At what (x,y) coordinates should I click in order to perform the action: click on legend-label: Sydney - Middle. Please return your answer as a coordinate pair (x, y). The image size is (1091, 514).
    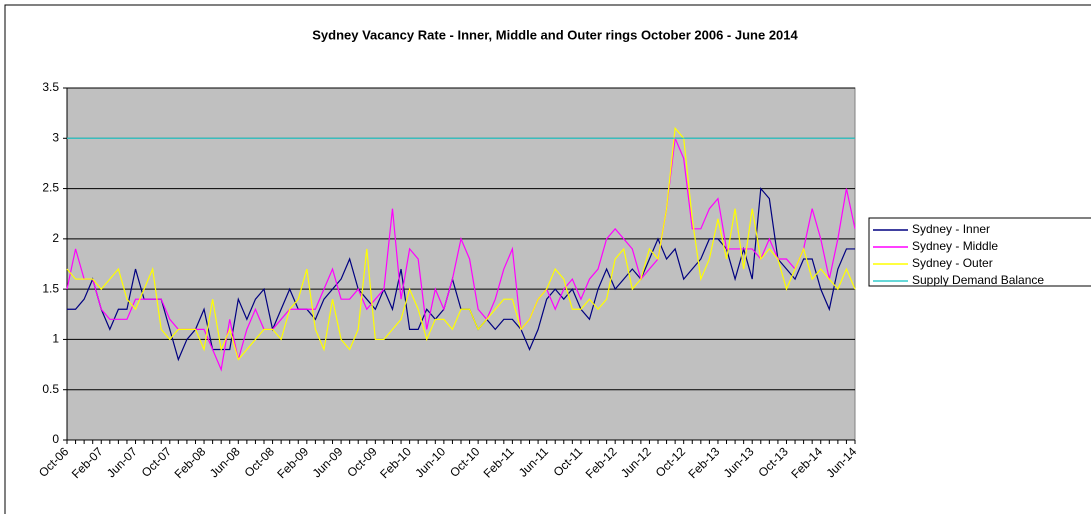
    Looking at the image, I should click on (955, 246).